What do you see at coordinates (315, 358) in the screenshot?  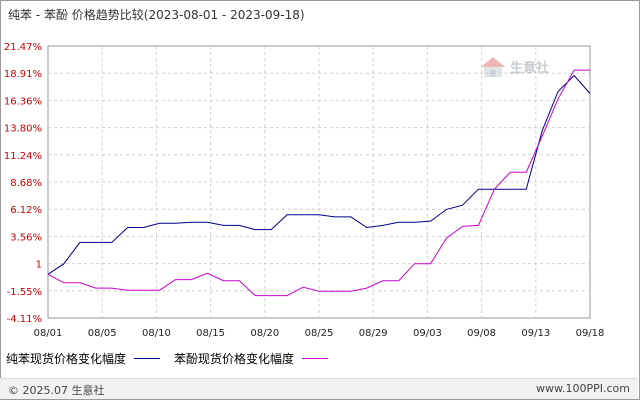 I see `legend-swatch-phenol` at bounding box center [315, 358].